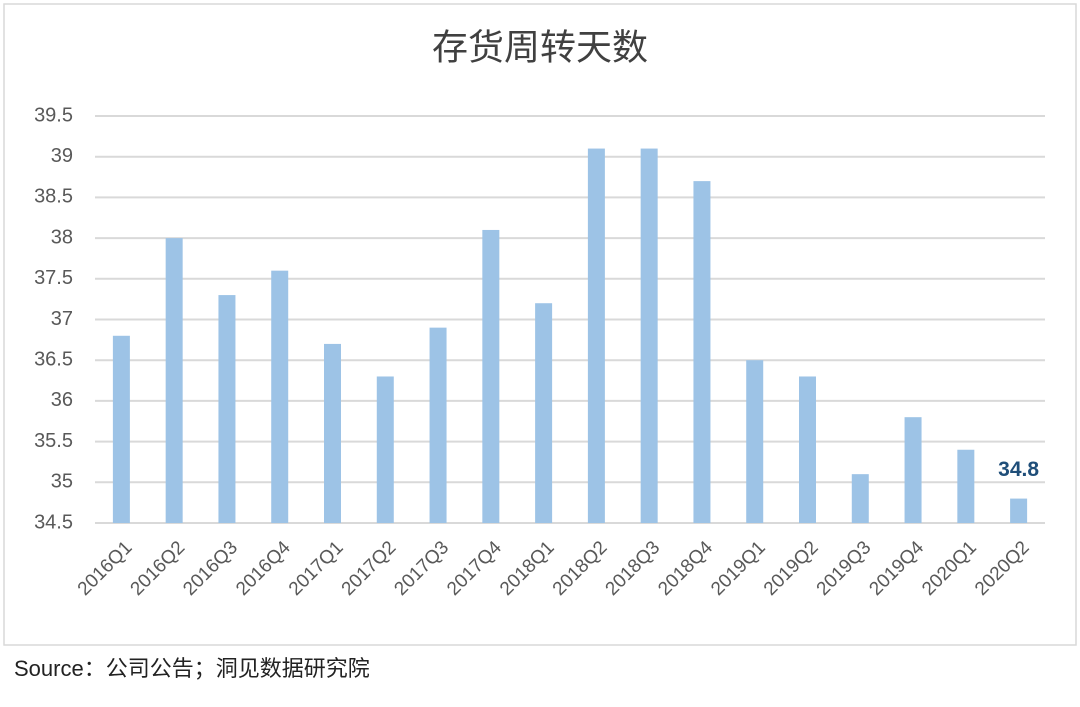 The height and width of the screenshot is (707, 1080). I want to click on data-label: 34.8, so click(1018, 469).